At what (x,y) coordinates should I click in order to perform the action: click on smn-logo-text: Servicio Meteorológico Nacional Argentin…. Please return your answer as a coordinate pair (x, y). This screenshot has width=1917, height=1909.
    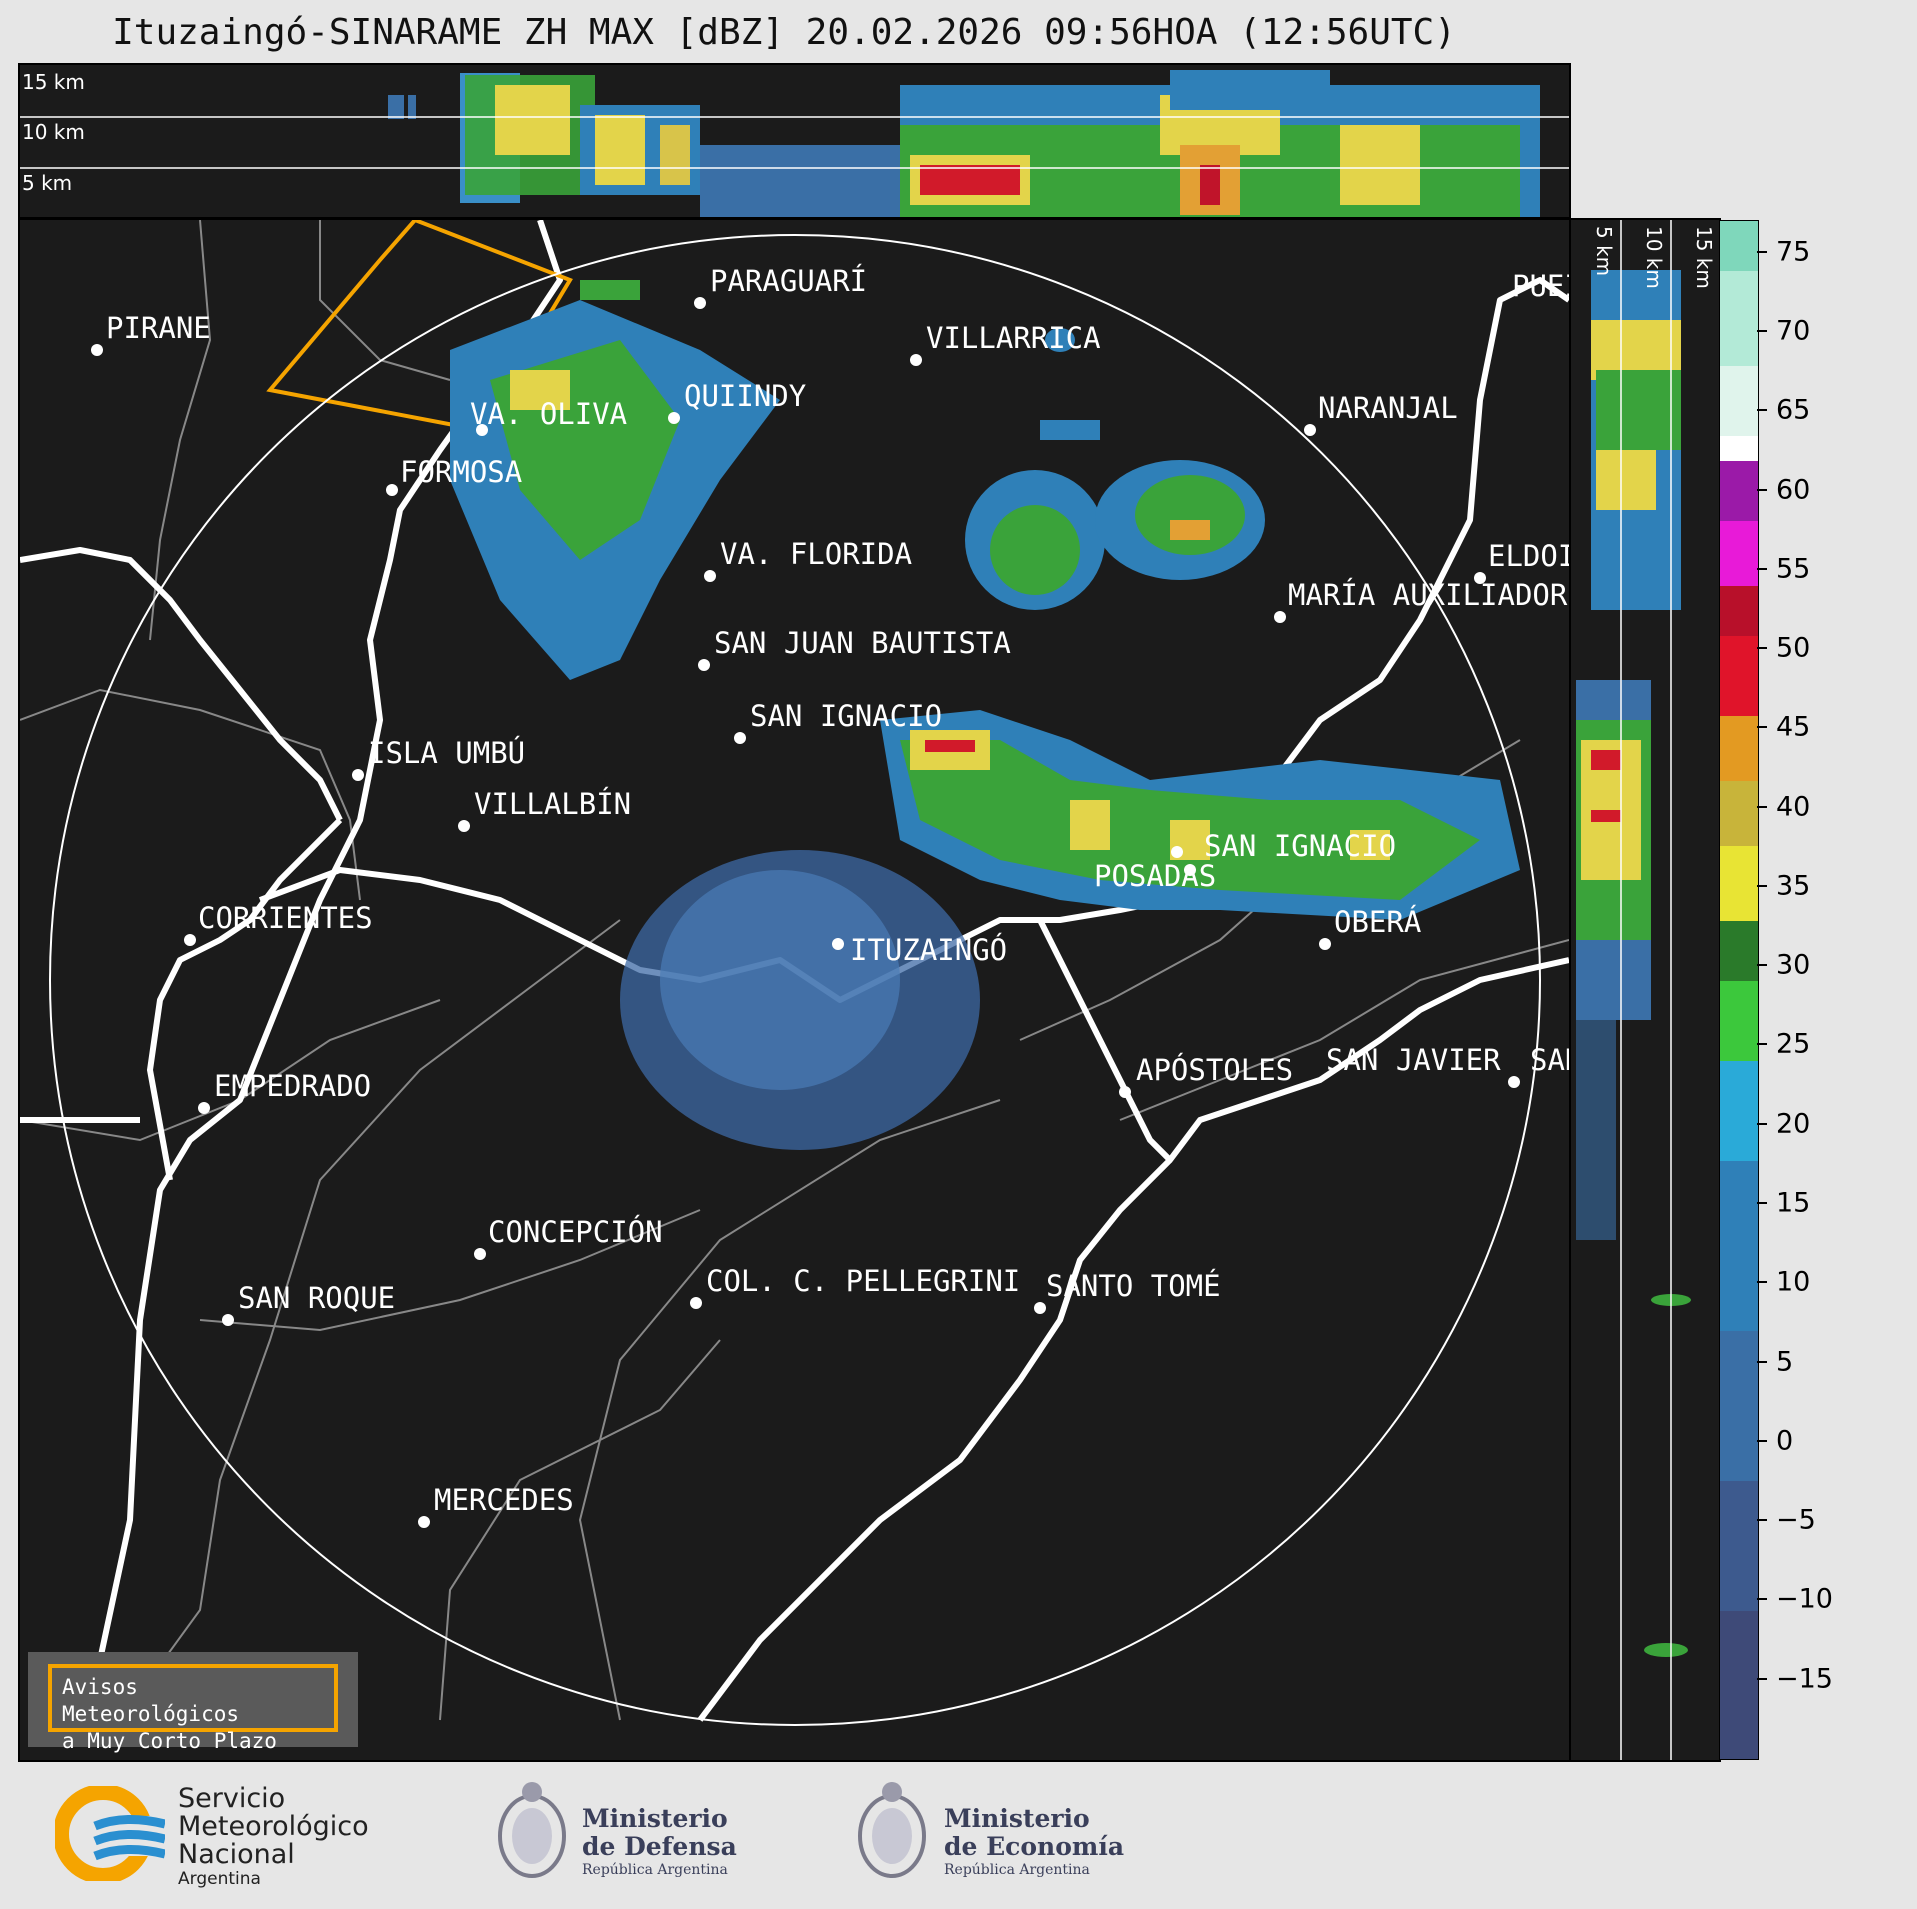
    Looking at the image, I should click on (273, 1836).